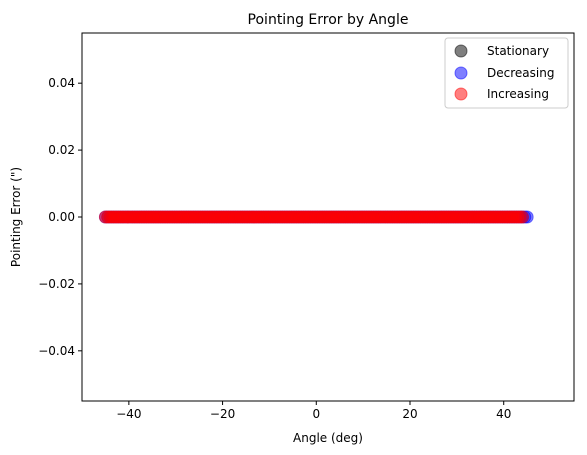  Describe the element at coordinates (222, 414) in the screenshot. I see `x-tick-label: −20` at that location.